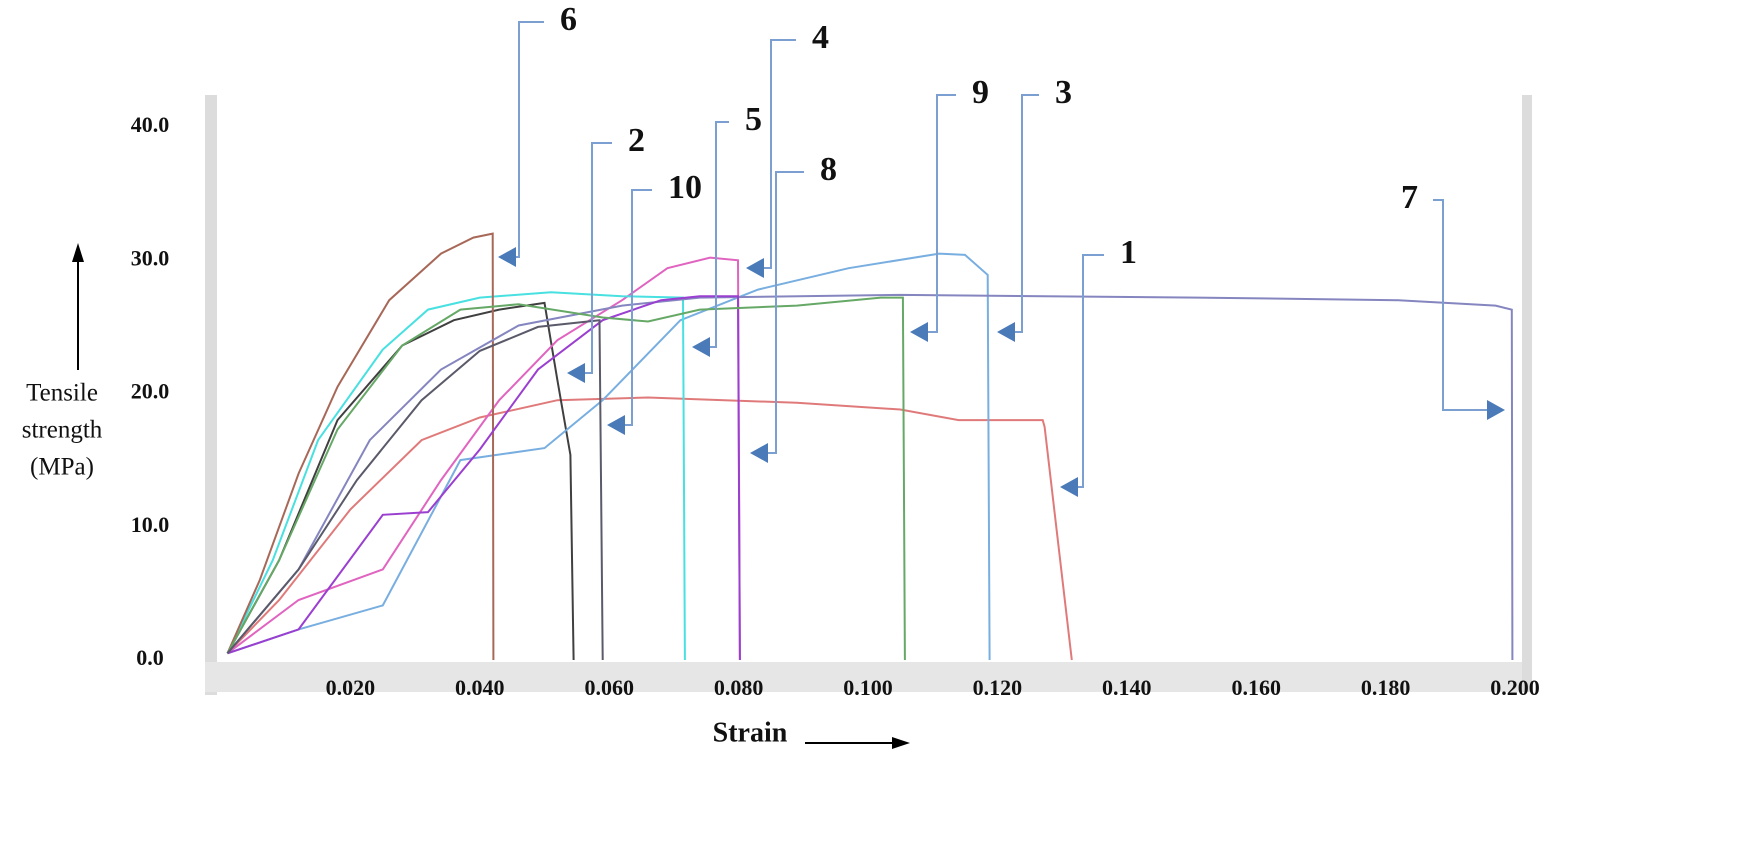 Image resolution: width=1750 pixels, height=847 pixels. Describe the element at coordinates (211, 395) in the screenshot. I see `left-frame` at that location.